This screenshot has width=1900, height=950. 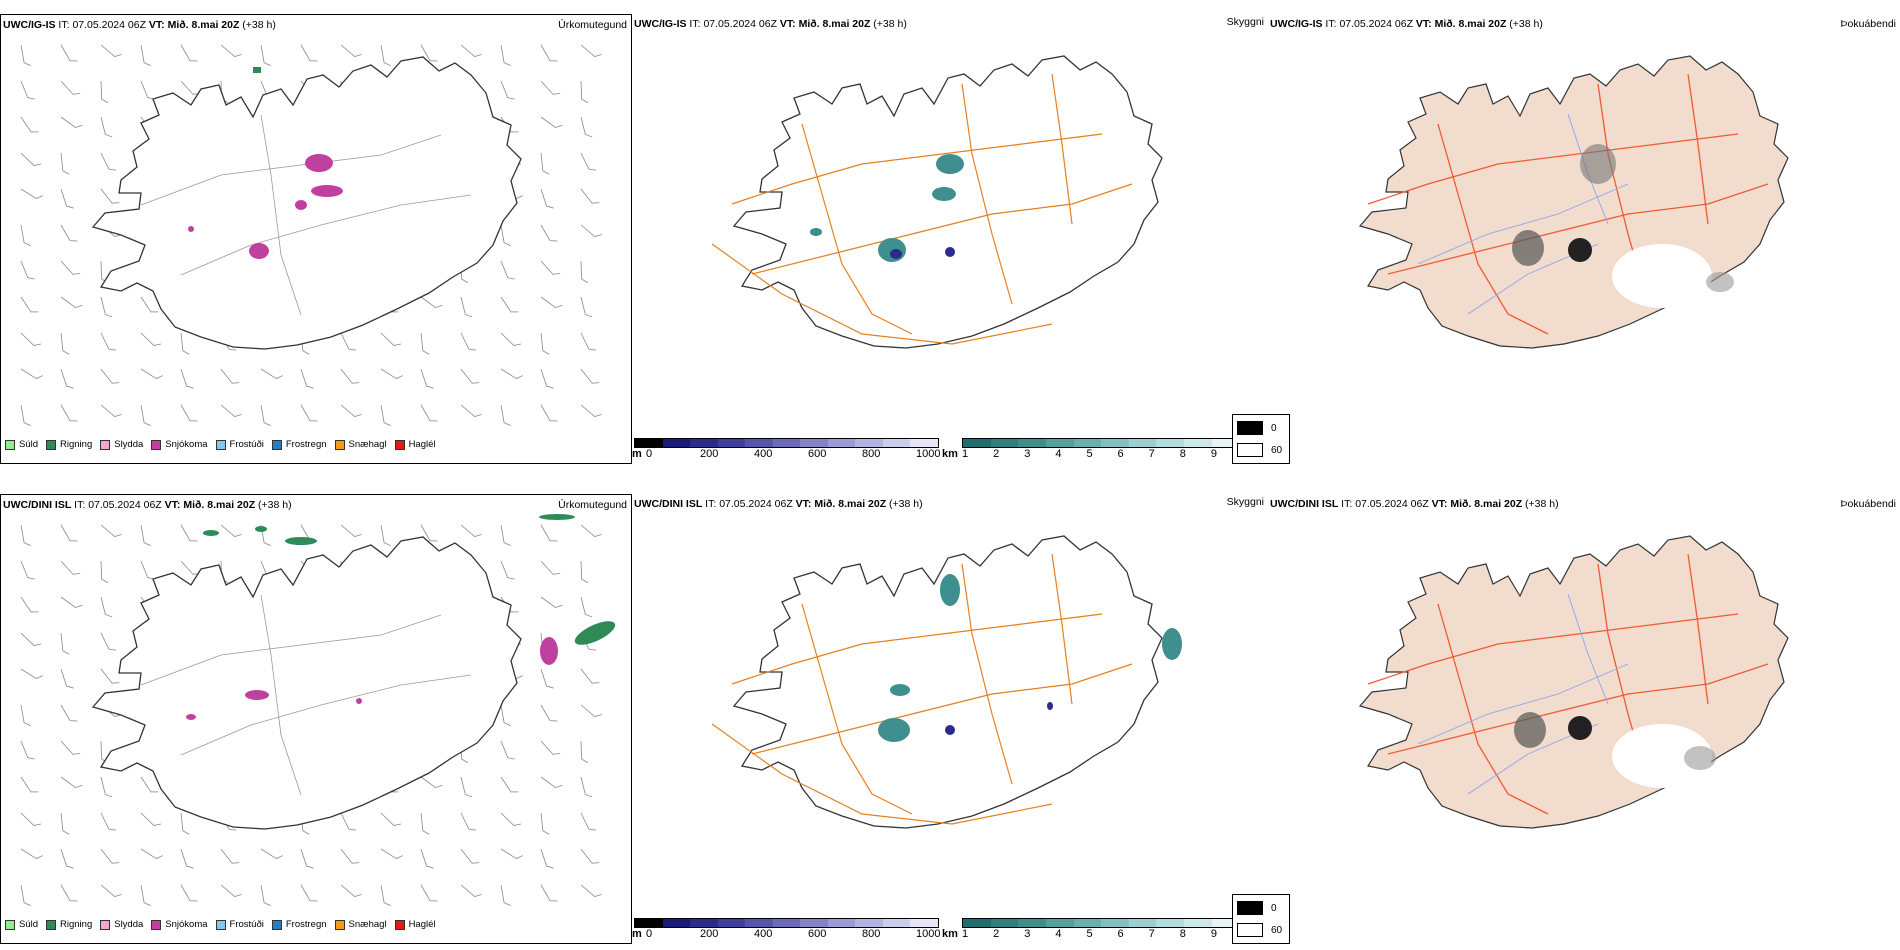 I want to click on precip-map-row2, so click(x=318, y=710).